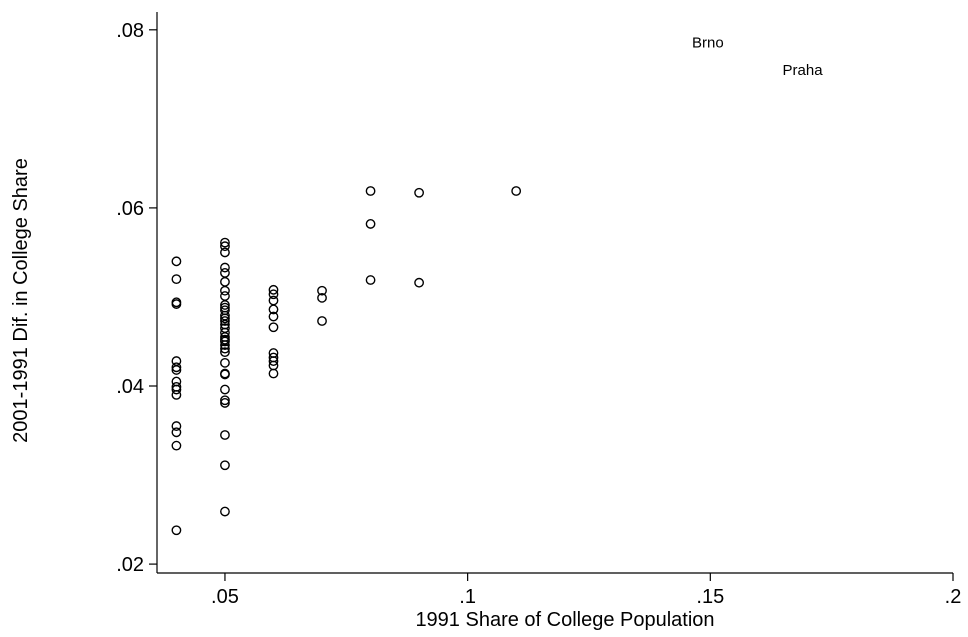 The image size is (968, 637). I want to click on x-tick-label: .05, so click(225, 597).